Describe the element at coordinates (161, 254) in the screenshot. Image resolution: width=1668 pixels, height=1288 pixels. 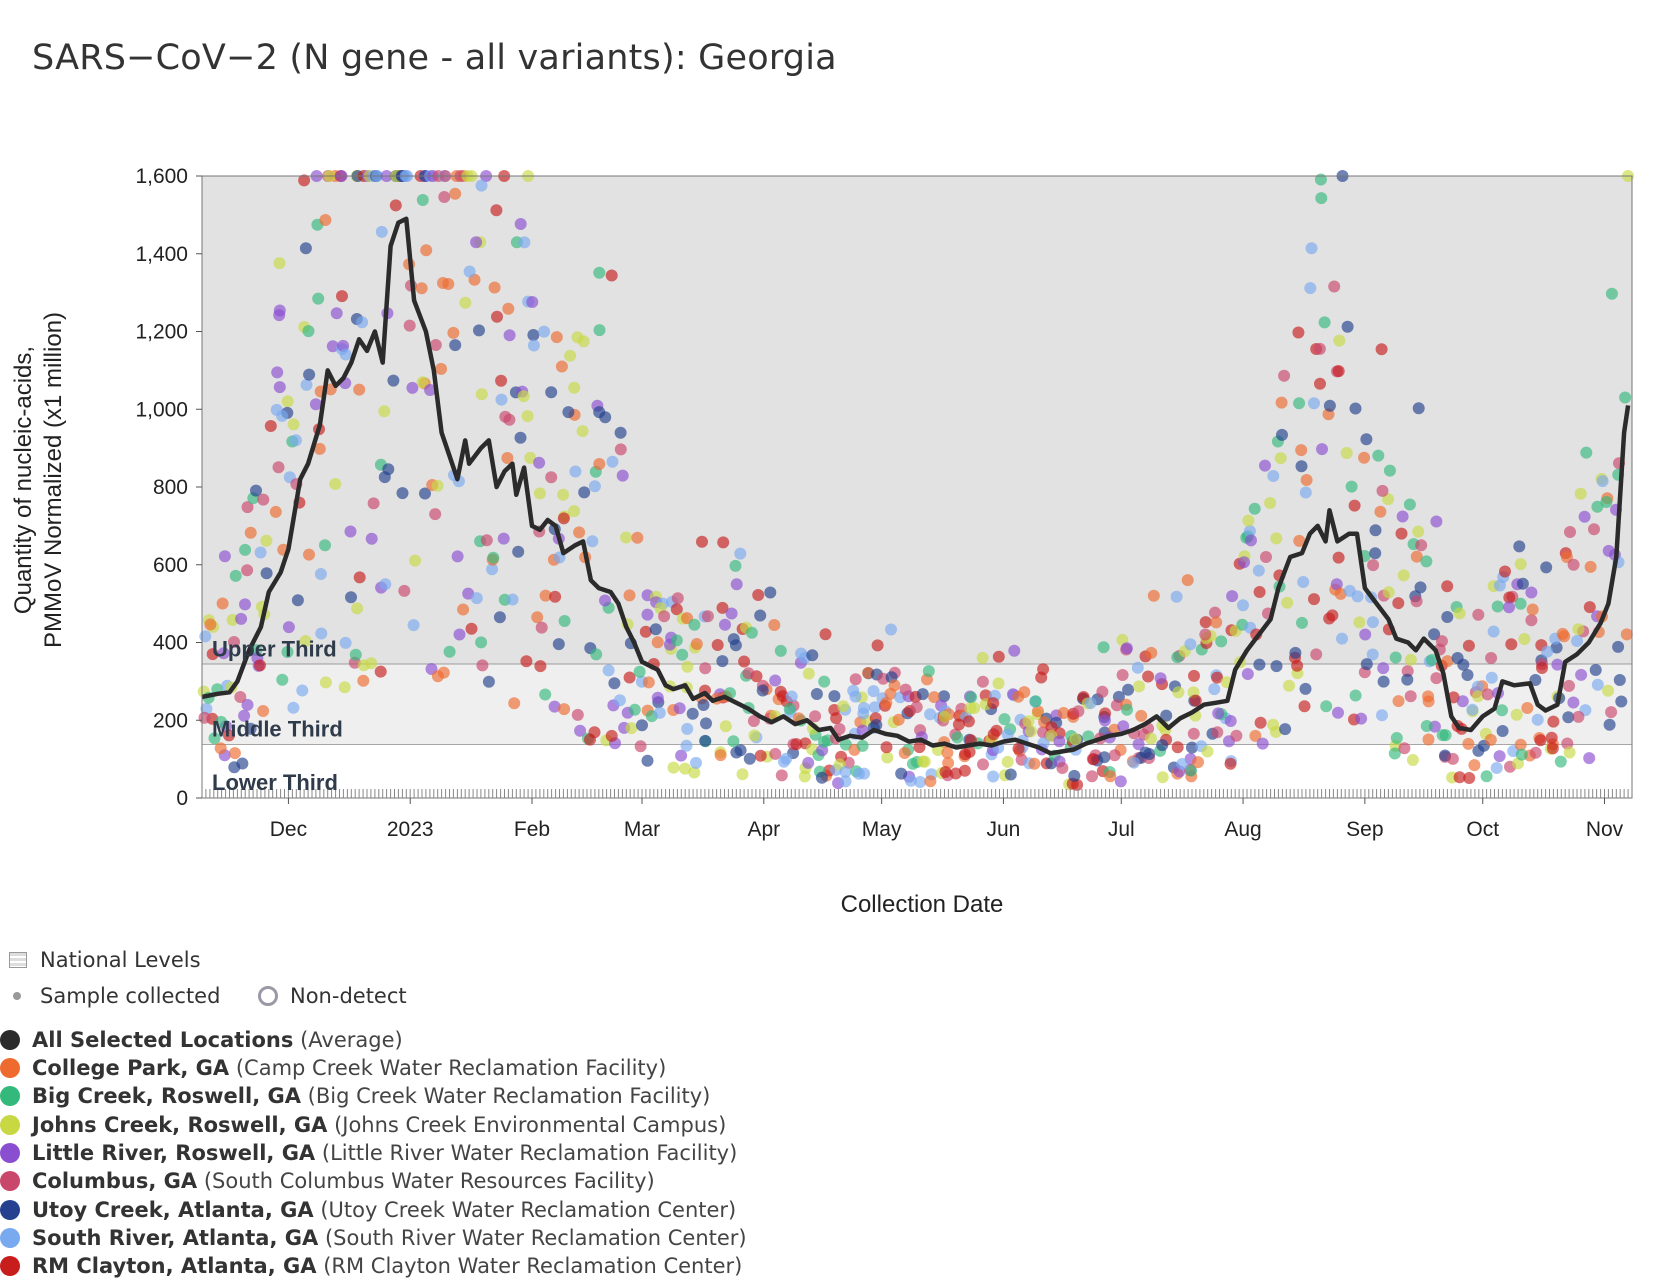
I see `y-tick-label: 1,400` at that location.